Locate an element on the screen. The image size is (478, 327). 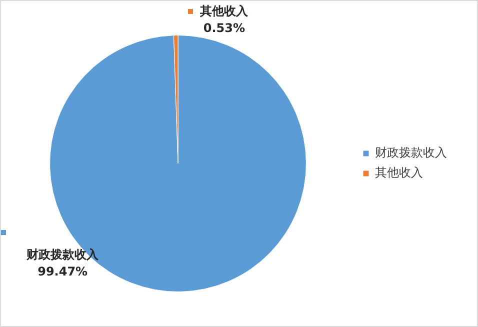
legend-label: 其他收入 is located at coordinates (224, 11).